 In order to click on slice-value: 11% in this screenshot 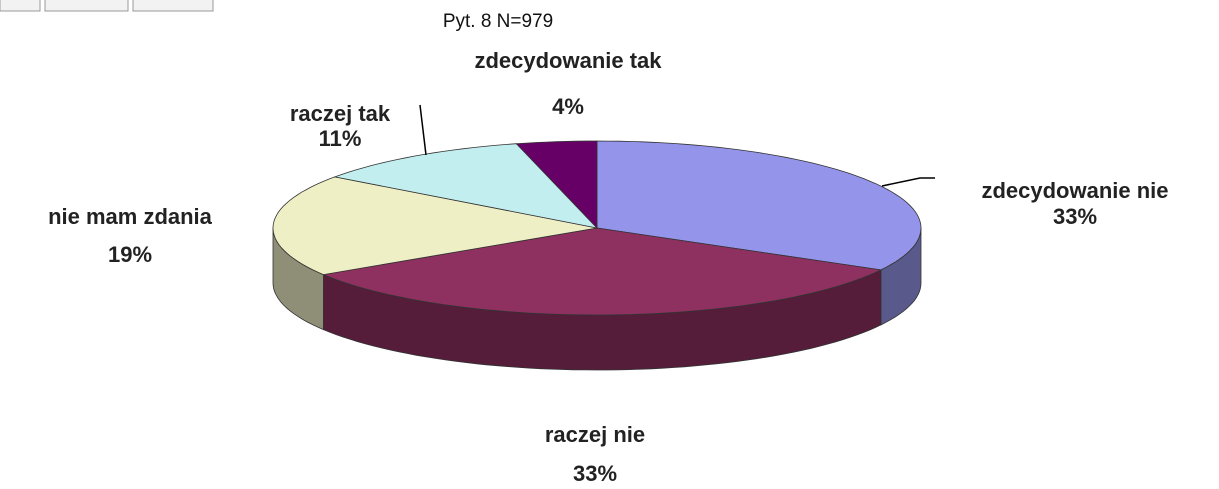, I will do `click(340, 138)`.